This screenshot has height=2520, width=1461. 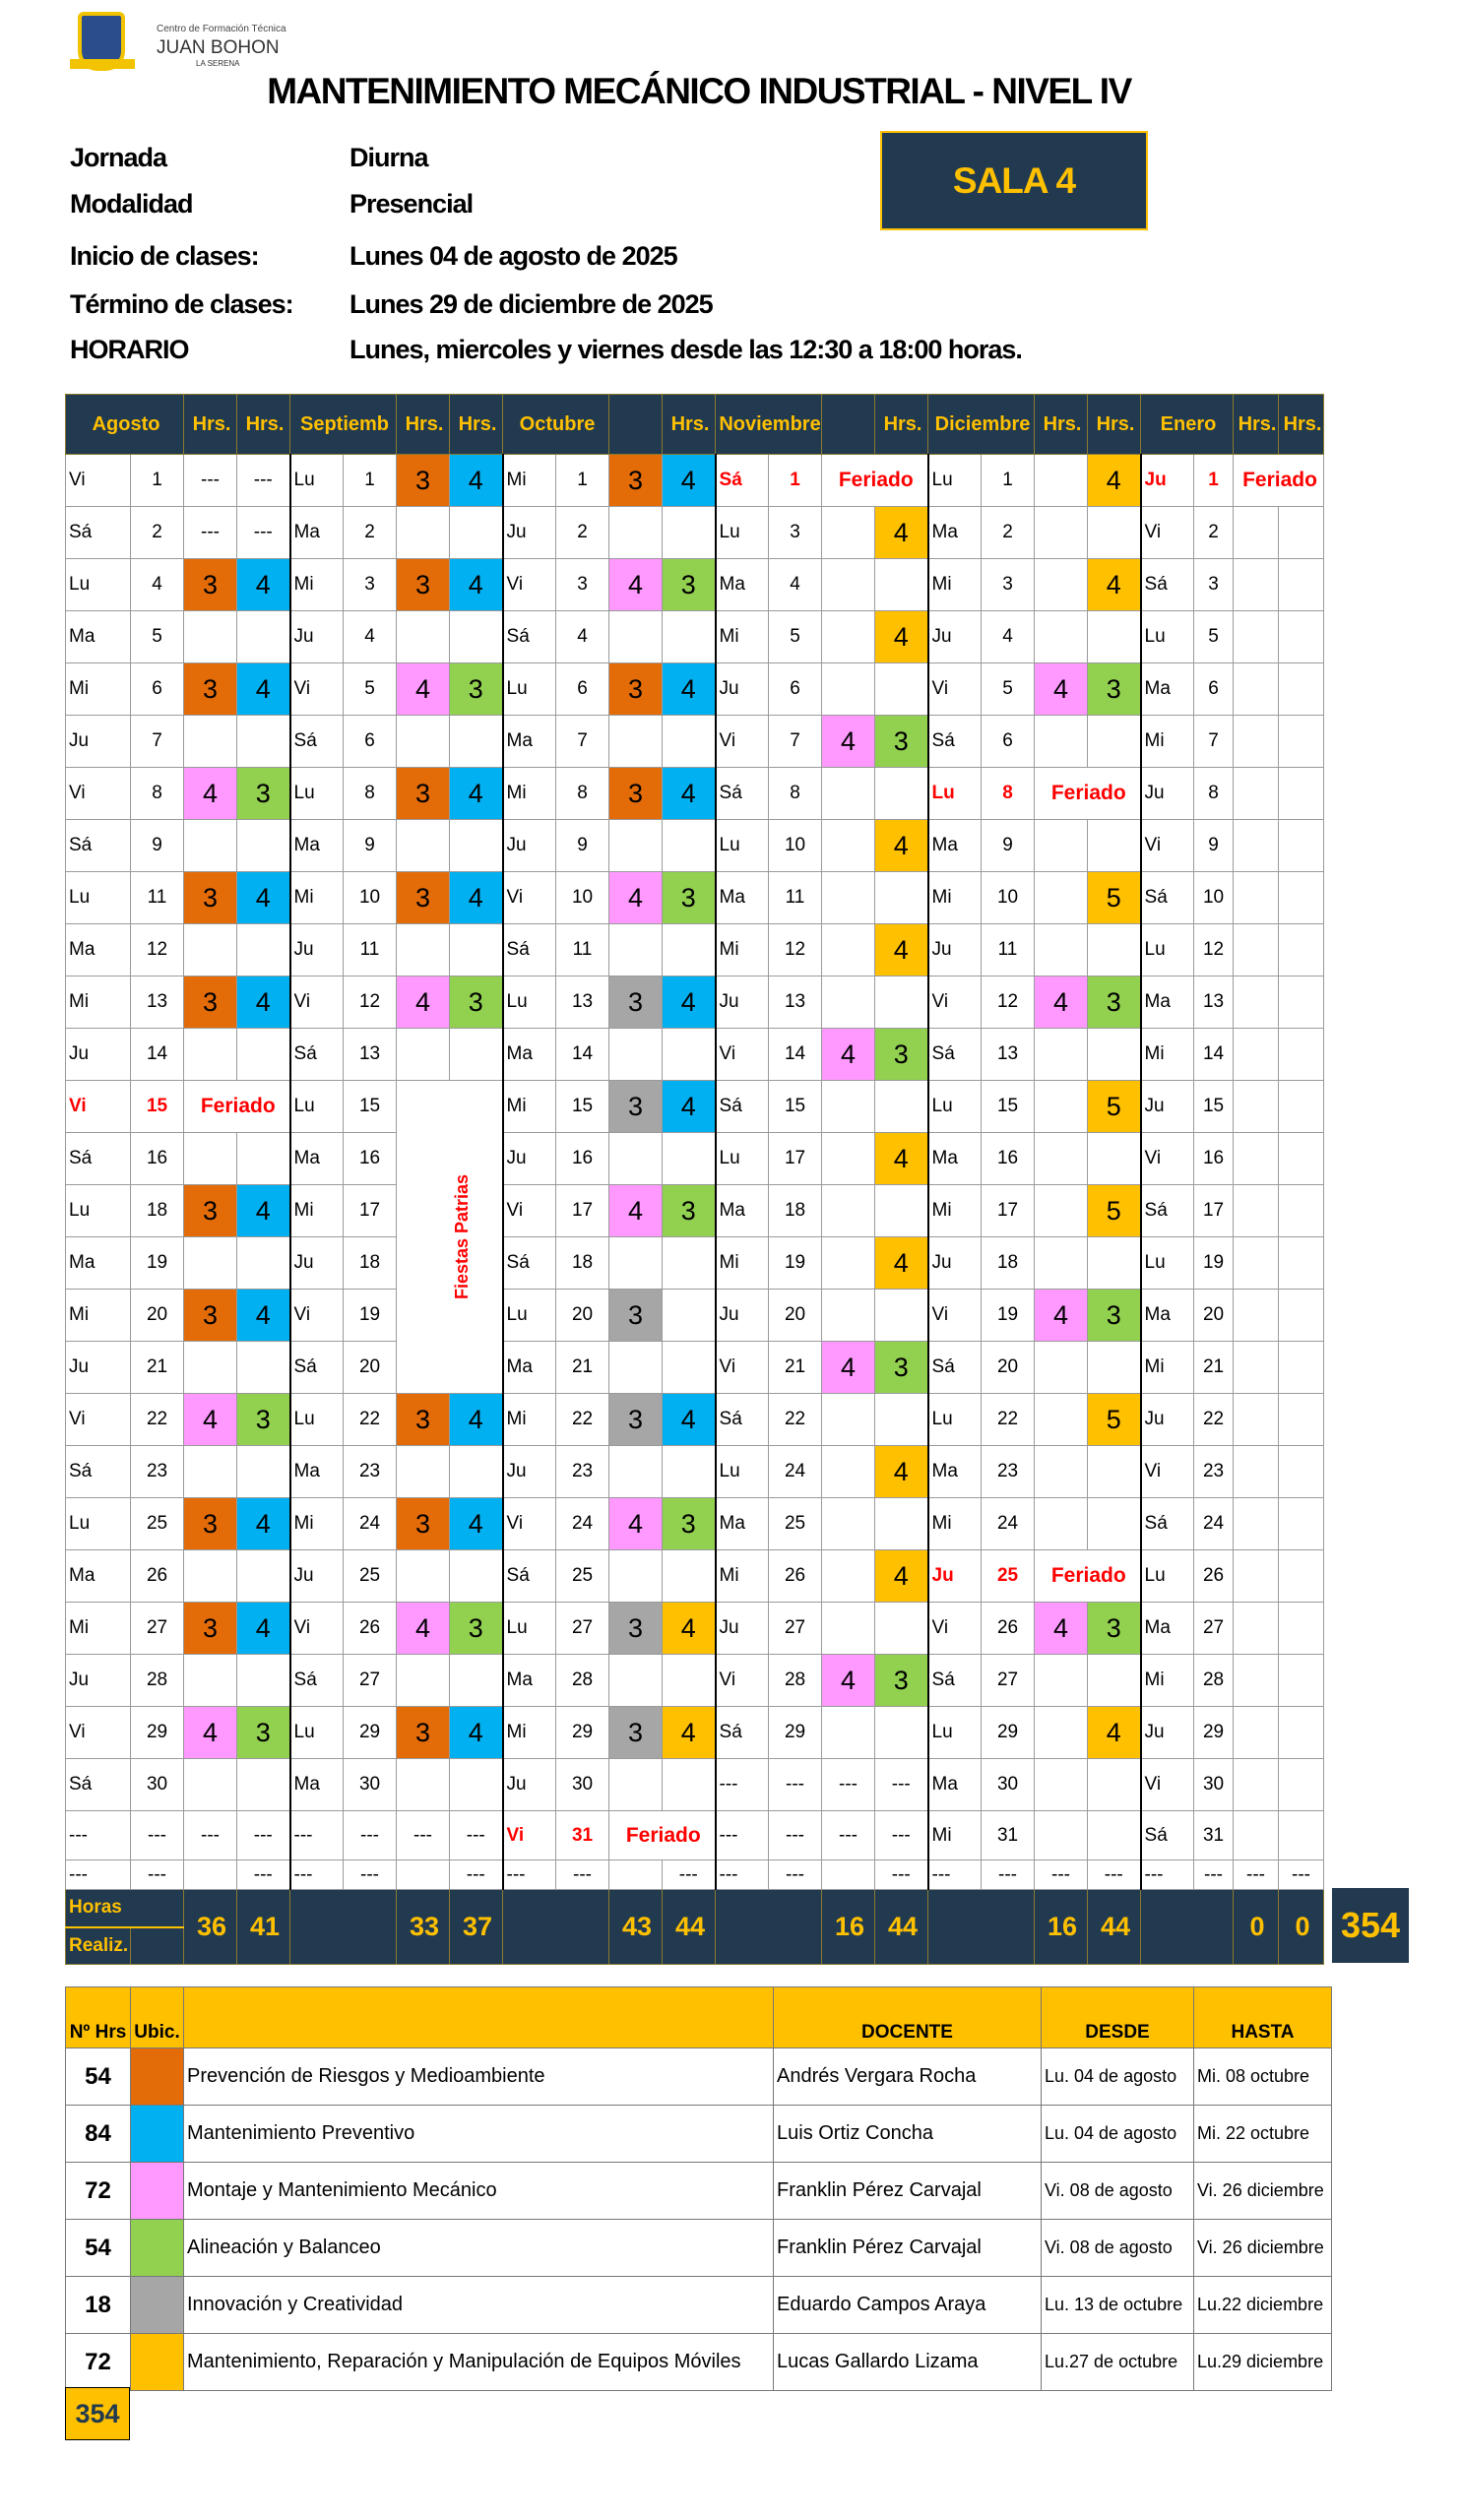 I want to click on day-number: 13, so click(x=1214, y=1002).